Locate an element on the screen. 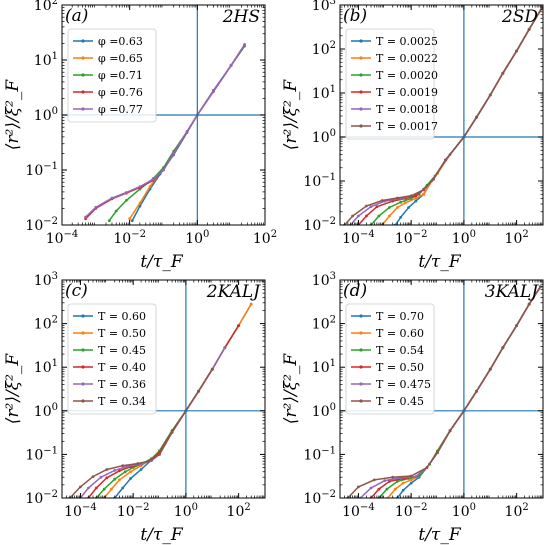  legend-box is located at coordinates (390, 359).